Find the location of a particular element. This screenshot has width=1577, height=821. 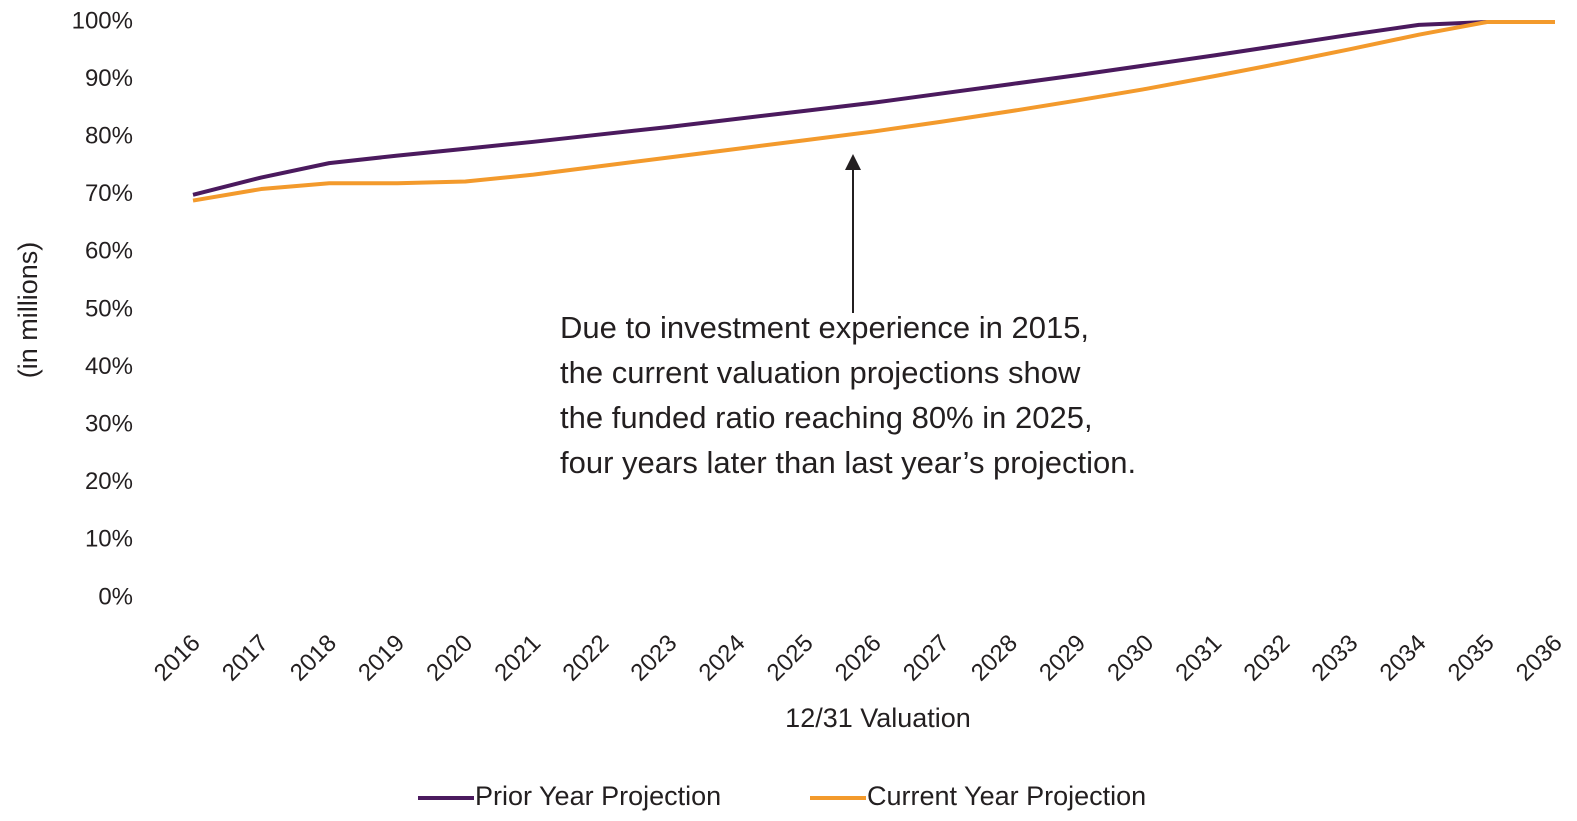

x-tick-label: 2031 is located at coordinates (1198, 658).